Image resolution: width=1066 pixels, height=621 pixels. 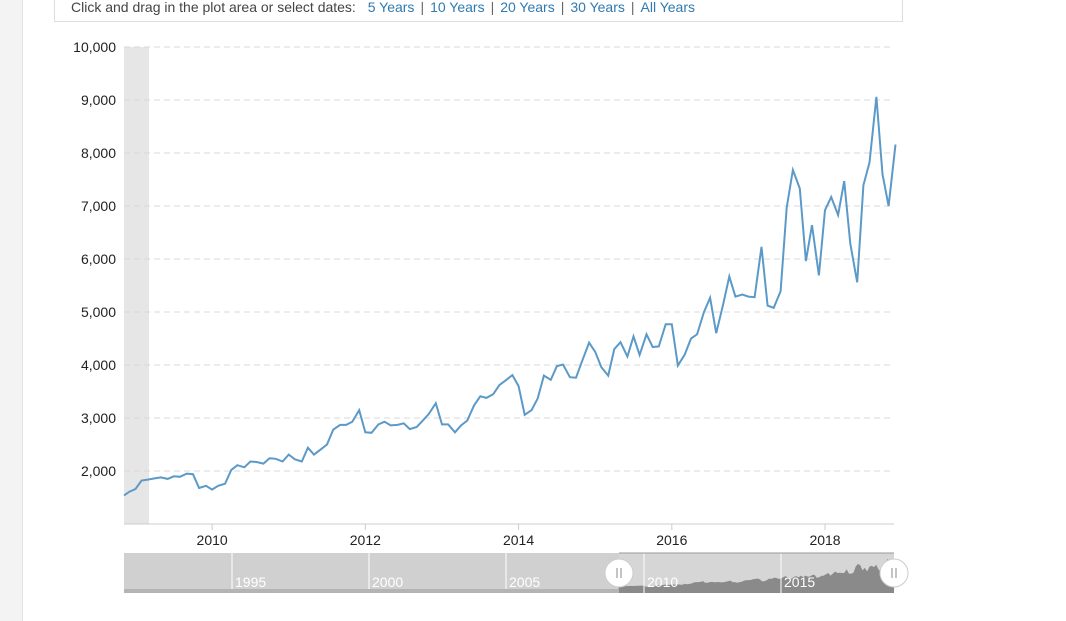 I want to click on range-10-years-link: 10 Years, so click(x=457, y=7).